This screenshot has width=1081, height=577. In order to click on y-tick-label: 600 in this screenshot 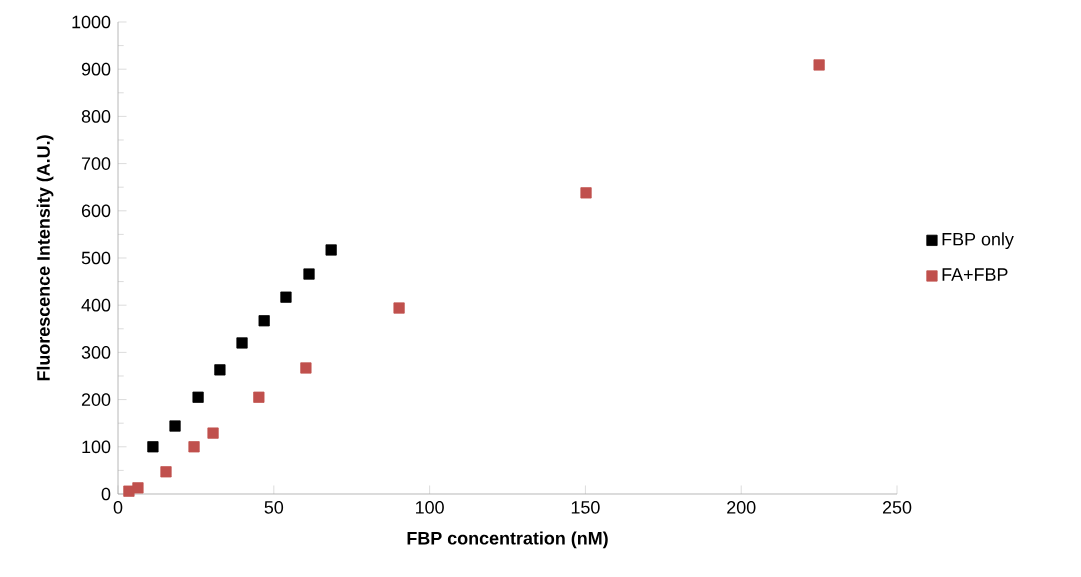, I will do `click(96, 211)`.